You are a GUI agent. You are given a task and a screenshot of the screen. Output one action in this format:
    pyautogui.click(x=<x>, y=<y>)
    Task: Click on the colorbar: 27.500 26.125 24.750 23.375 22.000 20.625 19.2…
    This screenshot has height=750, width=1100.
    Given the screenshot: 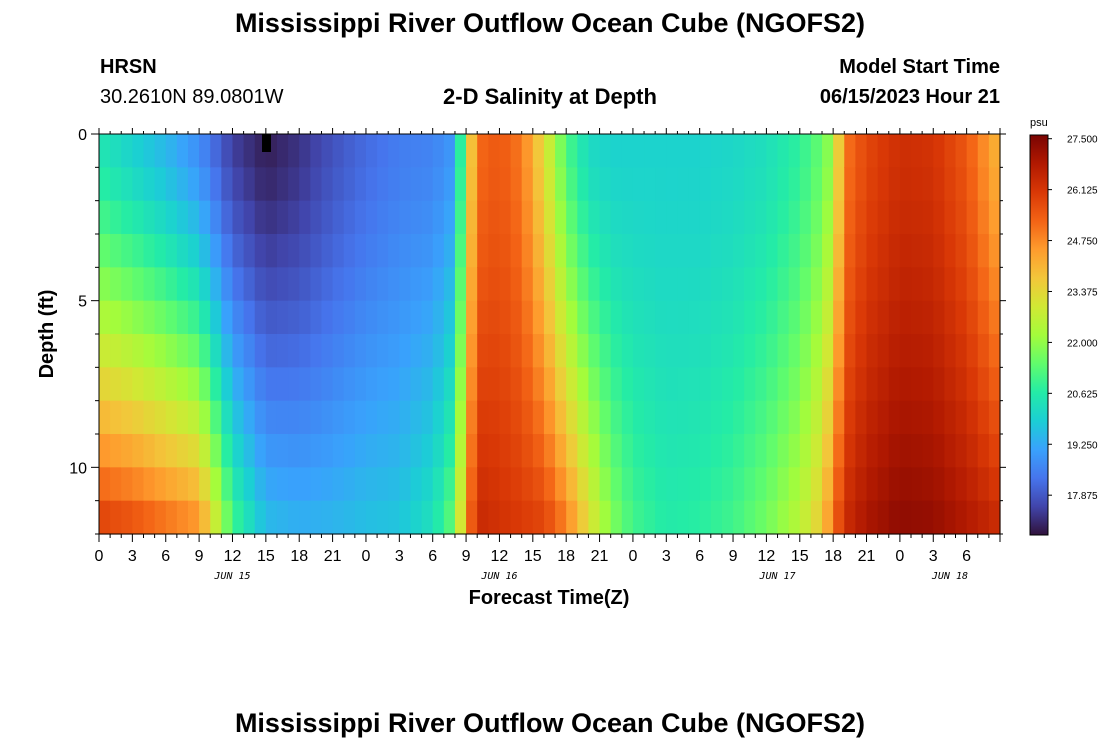 What is the action you would take?
    pyautogui.click(x=1063, y=335)
    